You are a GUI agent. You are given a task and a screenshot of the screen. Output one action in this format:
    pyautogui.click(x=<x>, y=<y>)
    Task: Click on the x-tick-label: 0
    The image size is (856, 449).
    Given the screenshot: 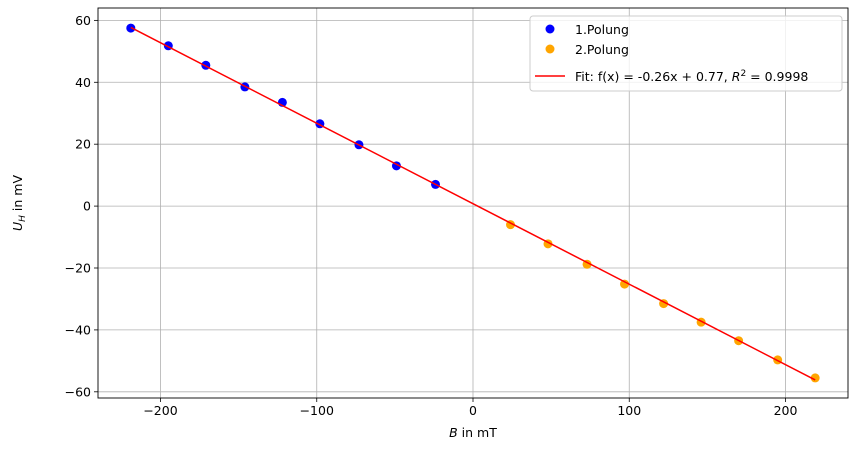 What is the action you would take?
    pyautogui.click(x=473, y=410)
    